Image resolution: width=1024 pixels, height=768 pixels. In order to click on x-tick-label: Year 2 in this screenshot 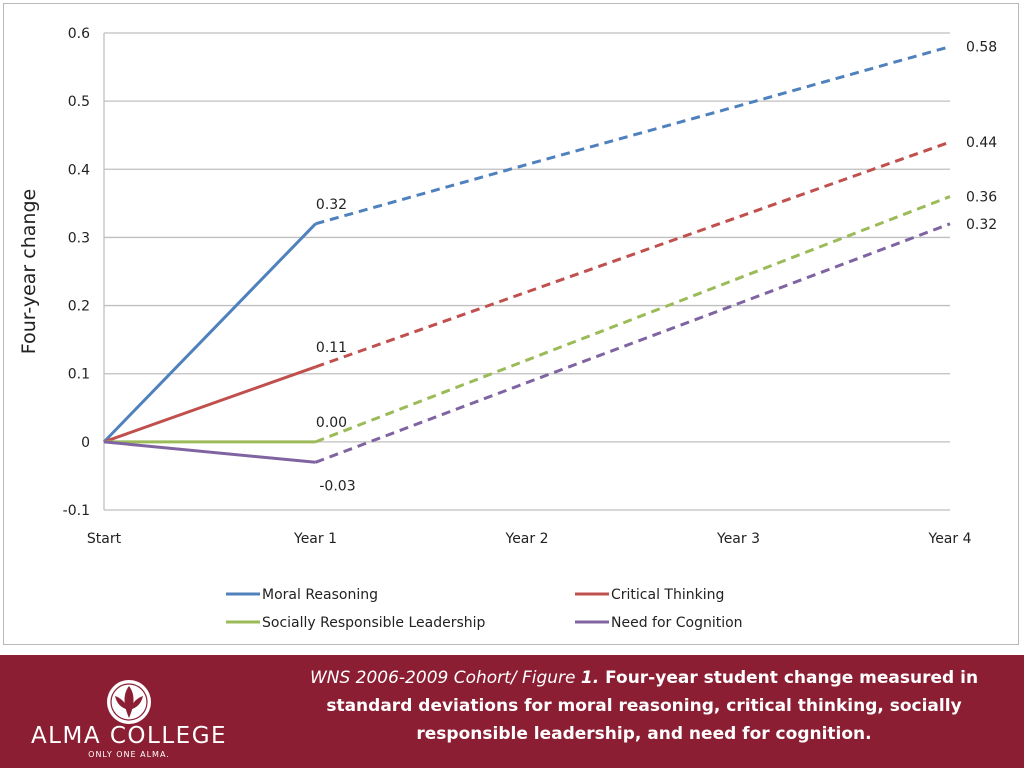, I will do `click(527, 539)`.